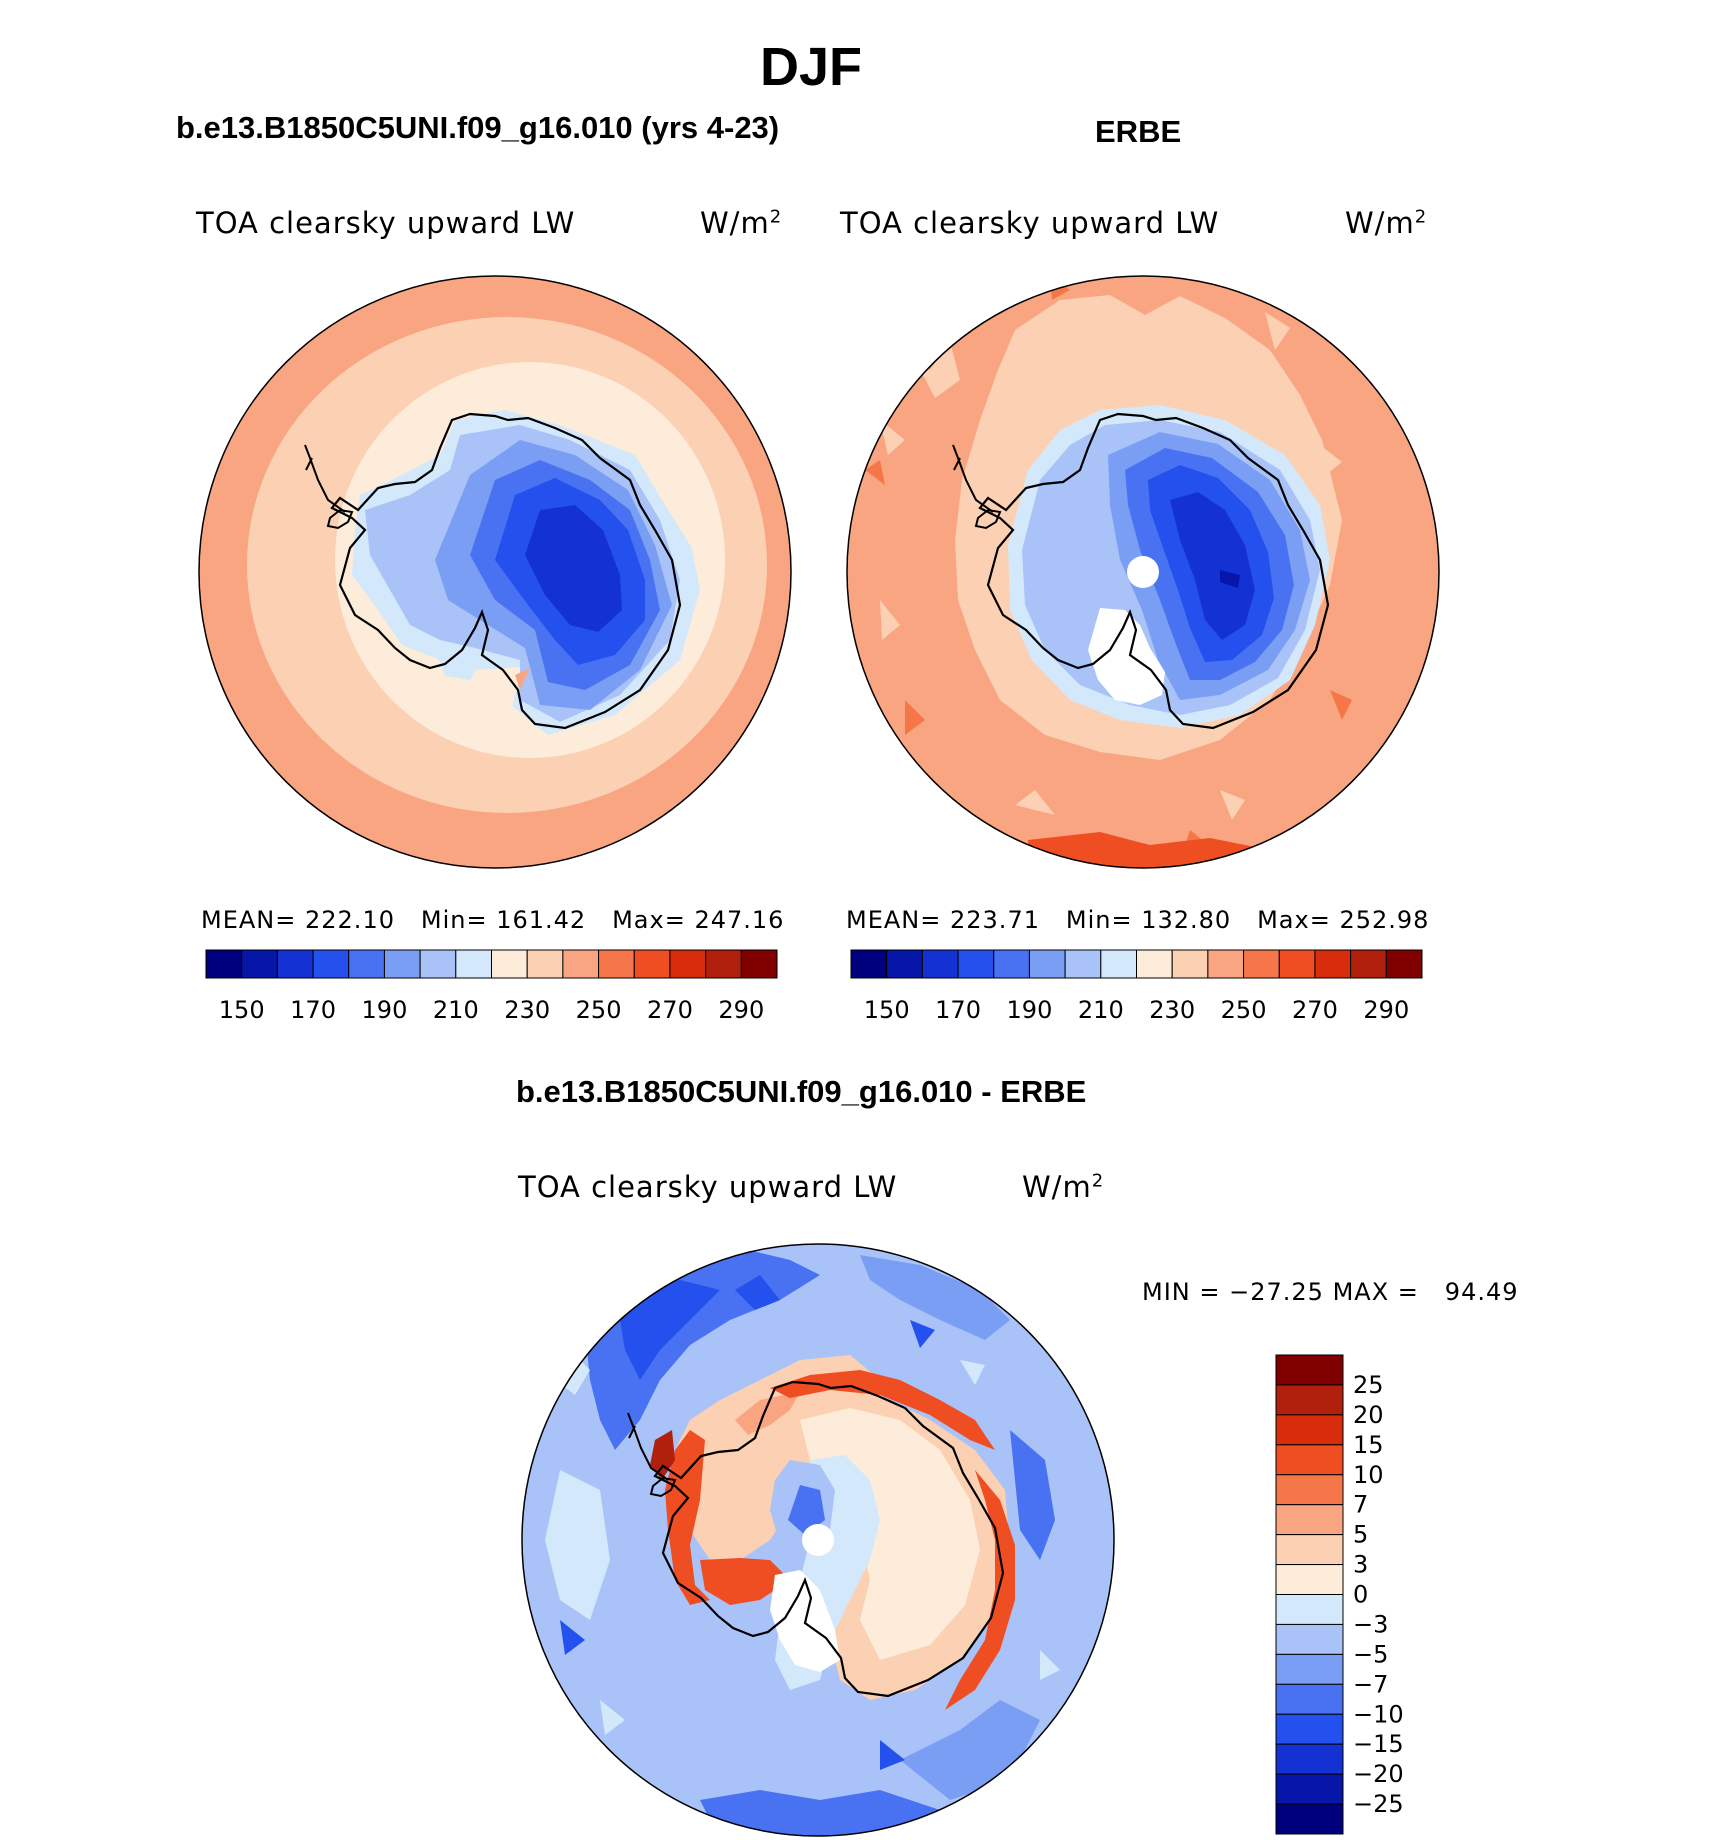  What do you see at coordinates (1030, 223) in the screenshot?
I see `obs-variable-label: TOA clearsky upward LW` at bounding box center [1030, 223].